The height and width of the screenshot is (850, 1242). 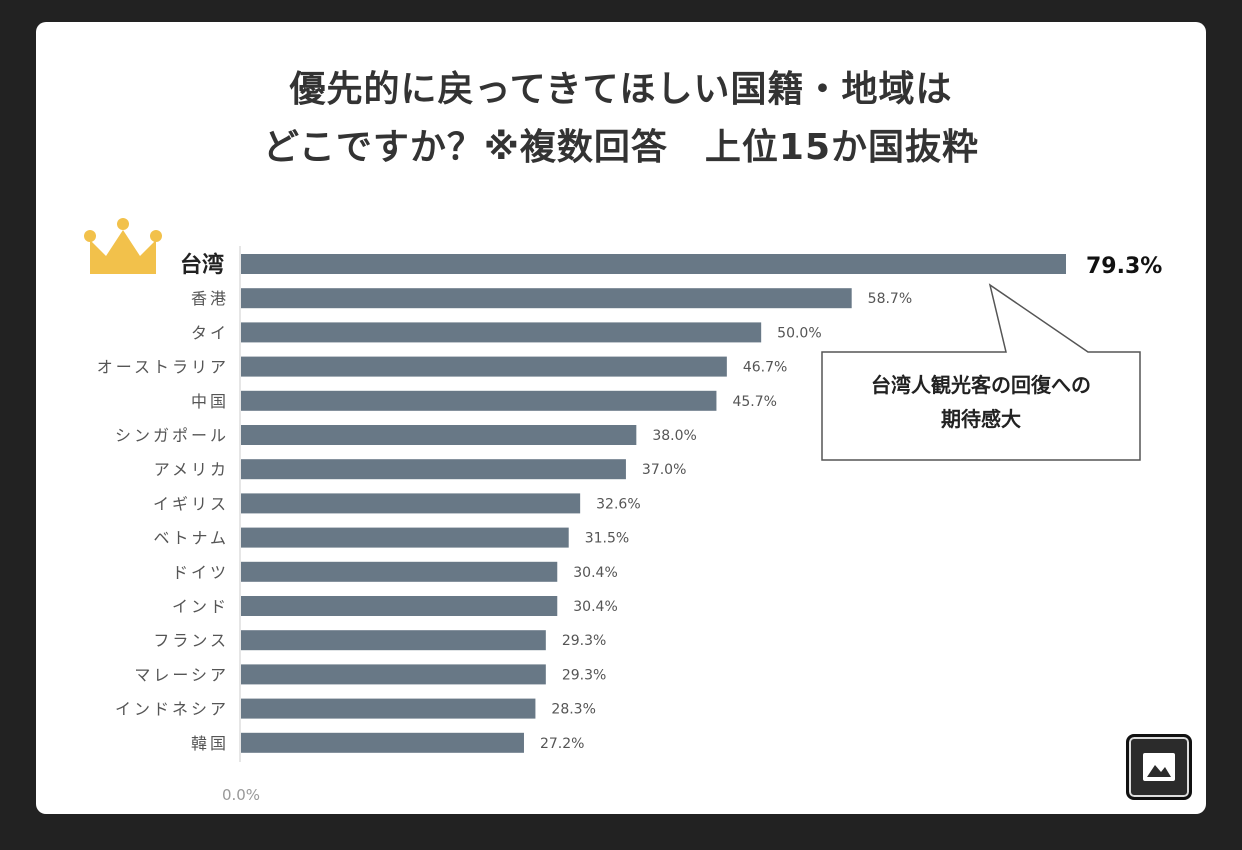 What do you see at coordinates (799, 333) in the screenshot?
I see `value-label-2: 50.0%` at bounding box center [799, 333].